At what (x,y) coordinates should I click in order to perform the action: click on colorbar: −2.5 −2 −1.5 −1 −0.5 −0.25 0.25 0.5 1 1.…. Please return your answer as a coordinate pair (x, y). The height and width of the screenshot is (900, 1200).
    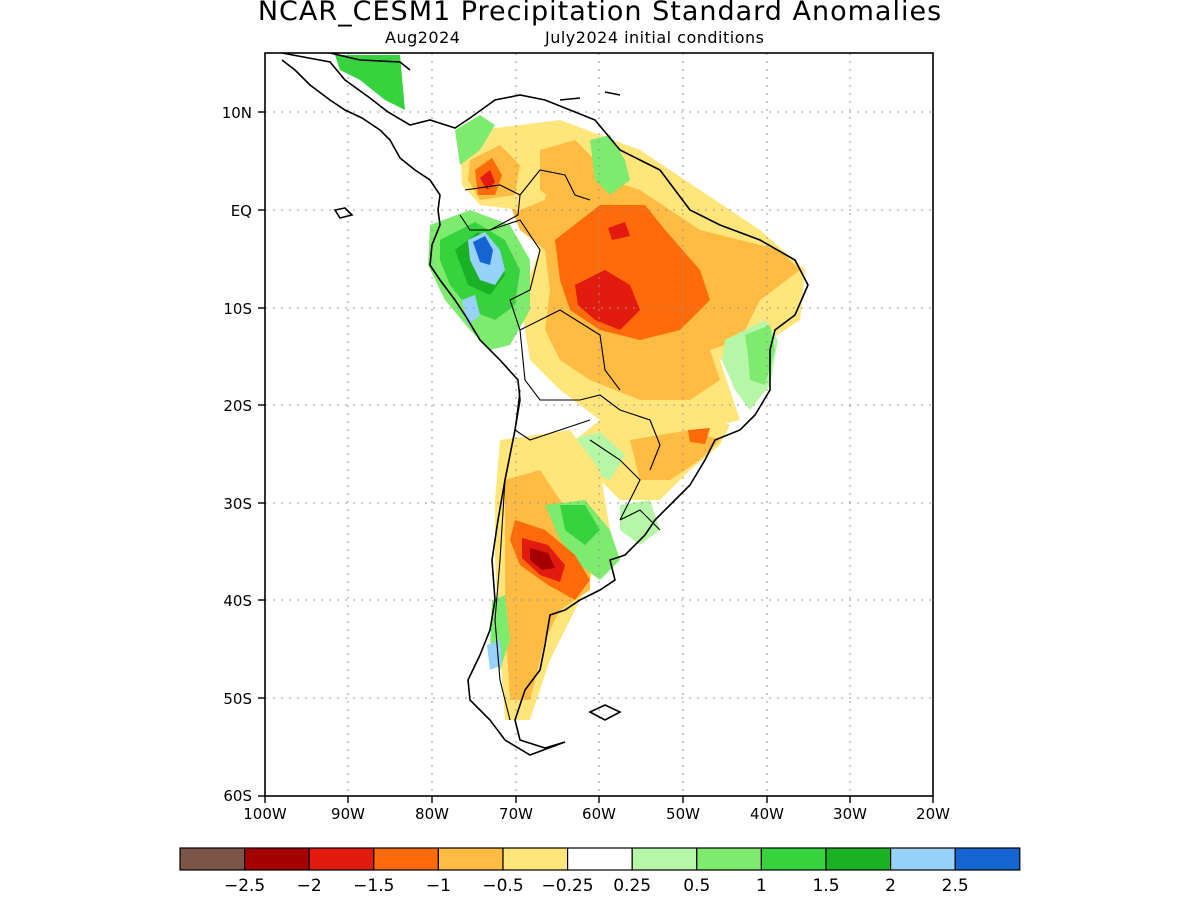
    Looking at the image, I should click on (600, 871).